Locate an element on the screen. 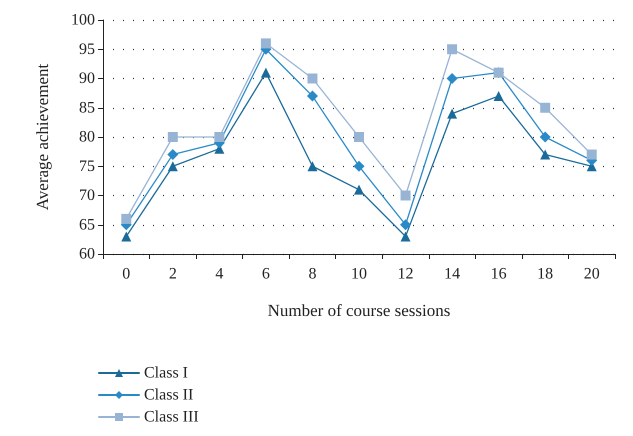  y-tick-label: 65 is located at coordinates (87, 225).